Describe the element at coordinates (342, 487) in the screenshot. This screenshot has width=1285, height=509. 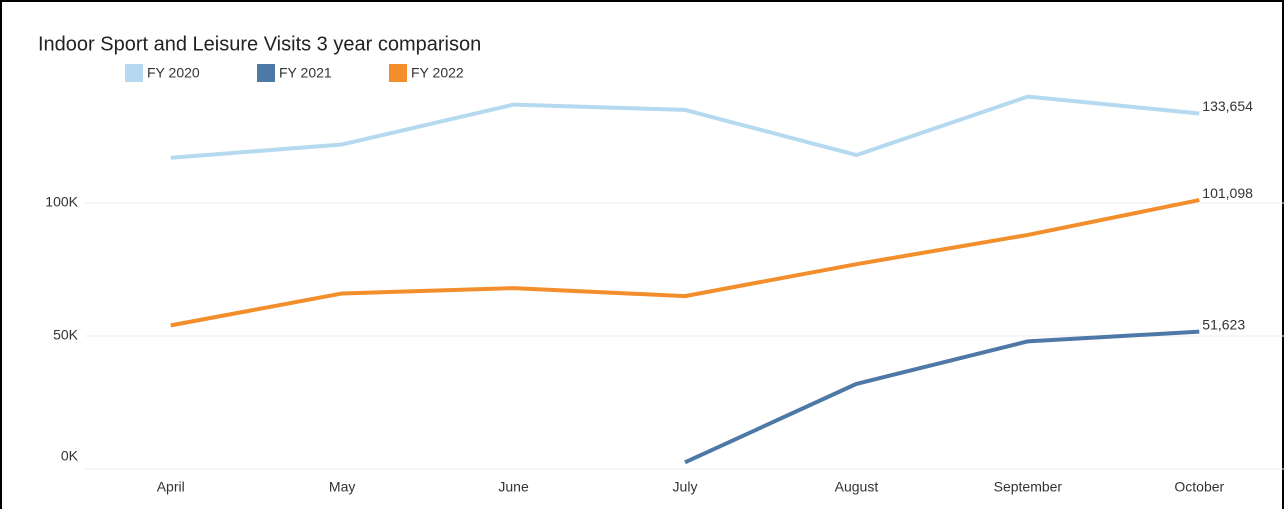
I see `x-tick-label: May` at that location.